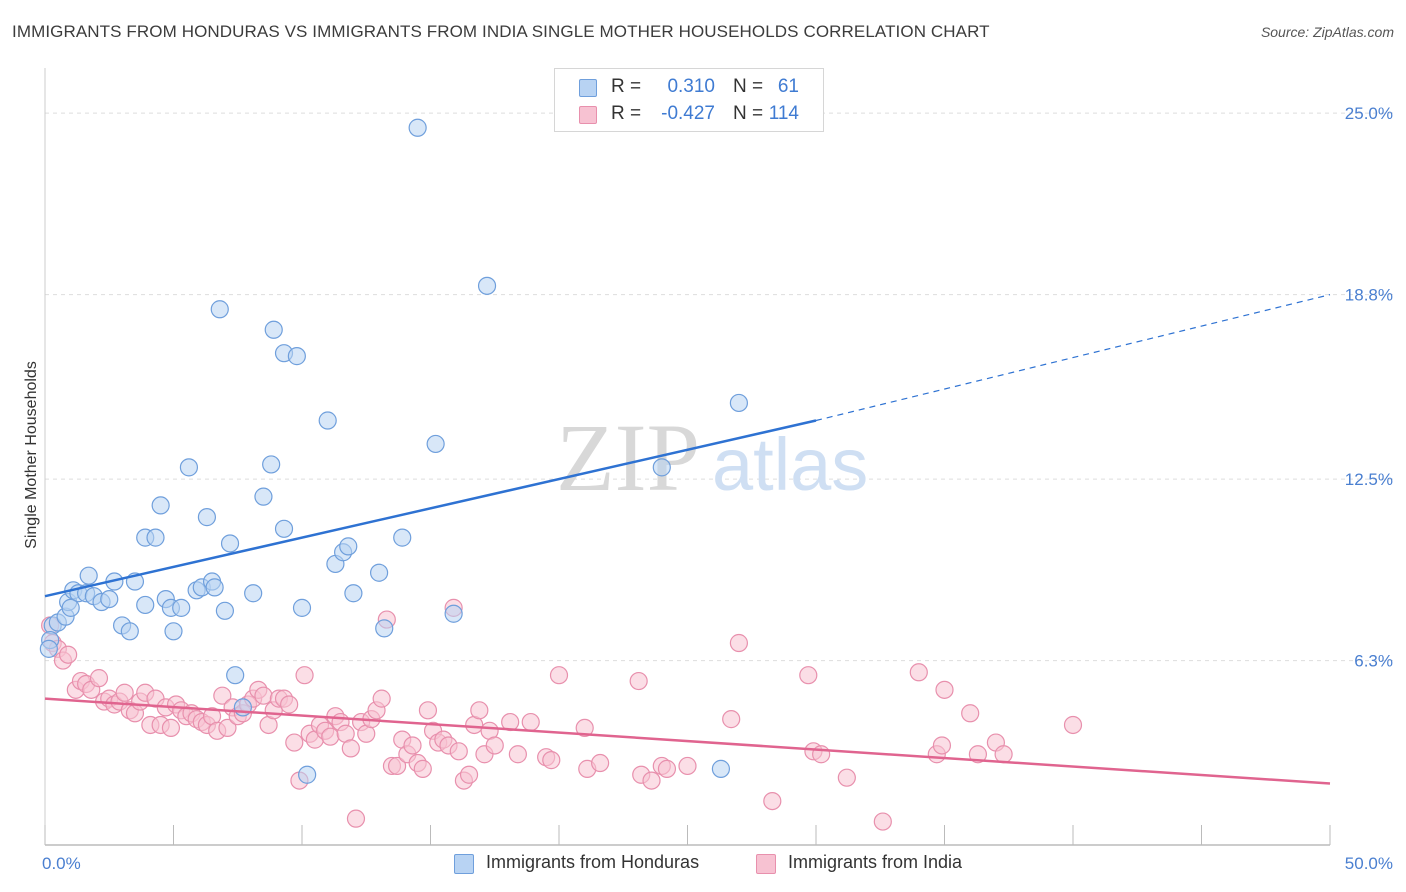  I want to click on chart-source: Source: ZipAtlas.com, so click(1327, 32).